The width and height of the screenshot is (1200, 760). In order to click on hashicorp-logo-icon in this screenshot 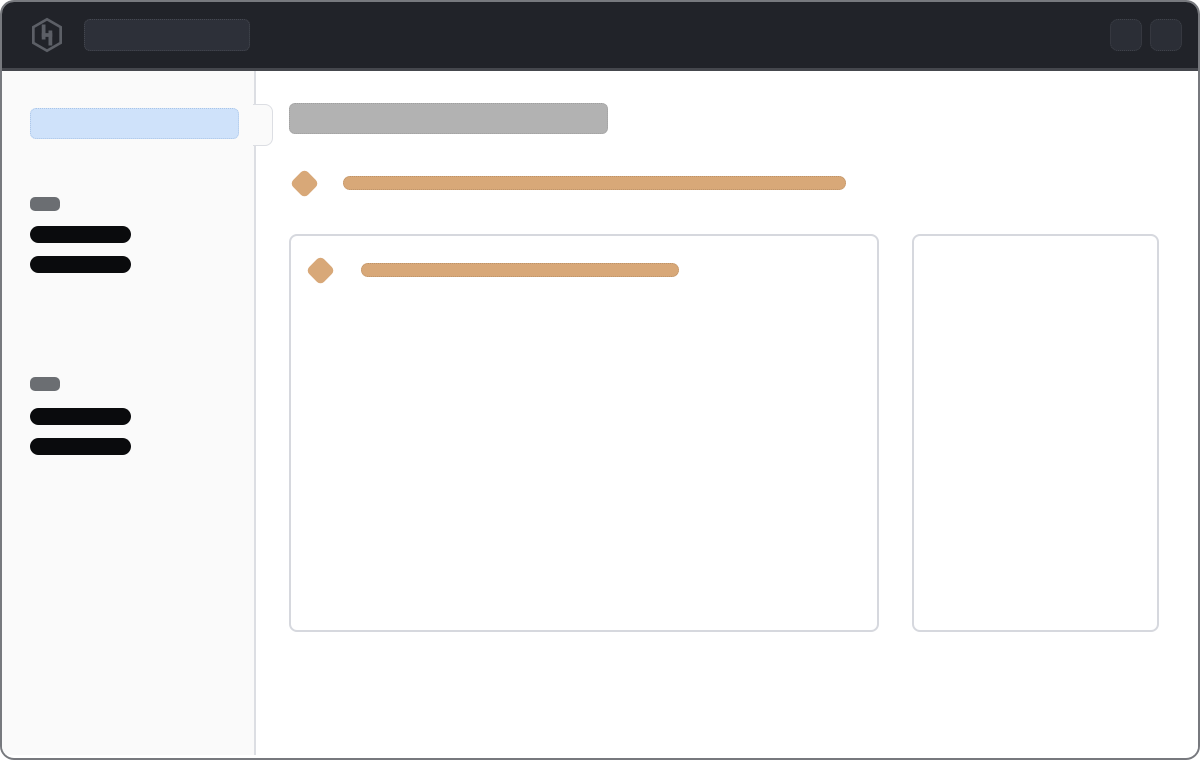, I will do `click(47, 35)`.